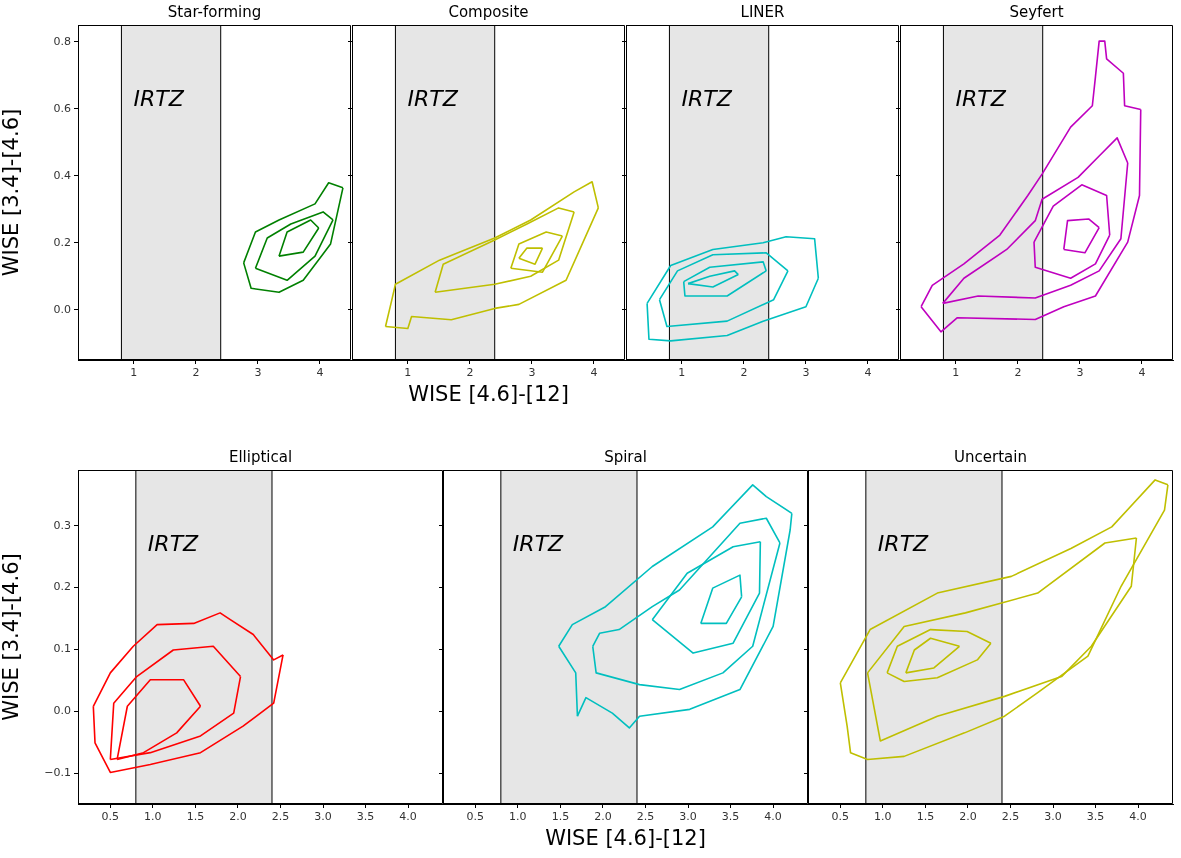 Image resolution: width=1181 pixels, height=858 pixels. Describe the element at coordinates (62, 175) in the screenshot. I see `y-tick-label: 0.4` at that location.